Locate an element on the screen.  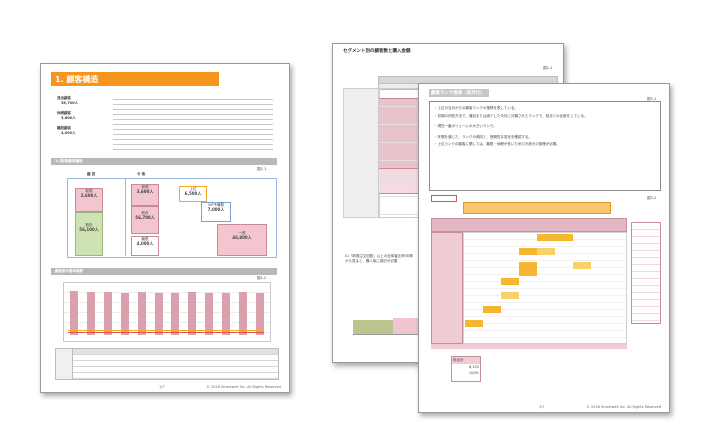
box-right-general-value: 46,800人 is located at coordinates (242, 237).